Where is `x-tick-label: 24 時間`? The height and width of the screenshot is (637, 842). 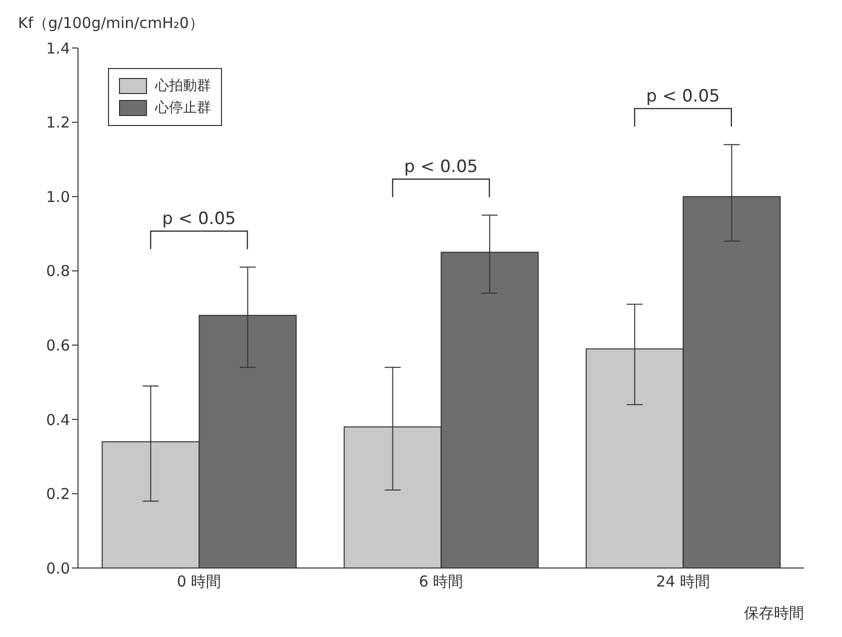
x-tick-label: 24 時間 is located at coordinates (683, 581).